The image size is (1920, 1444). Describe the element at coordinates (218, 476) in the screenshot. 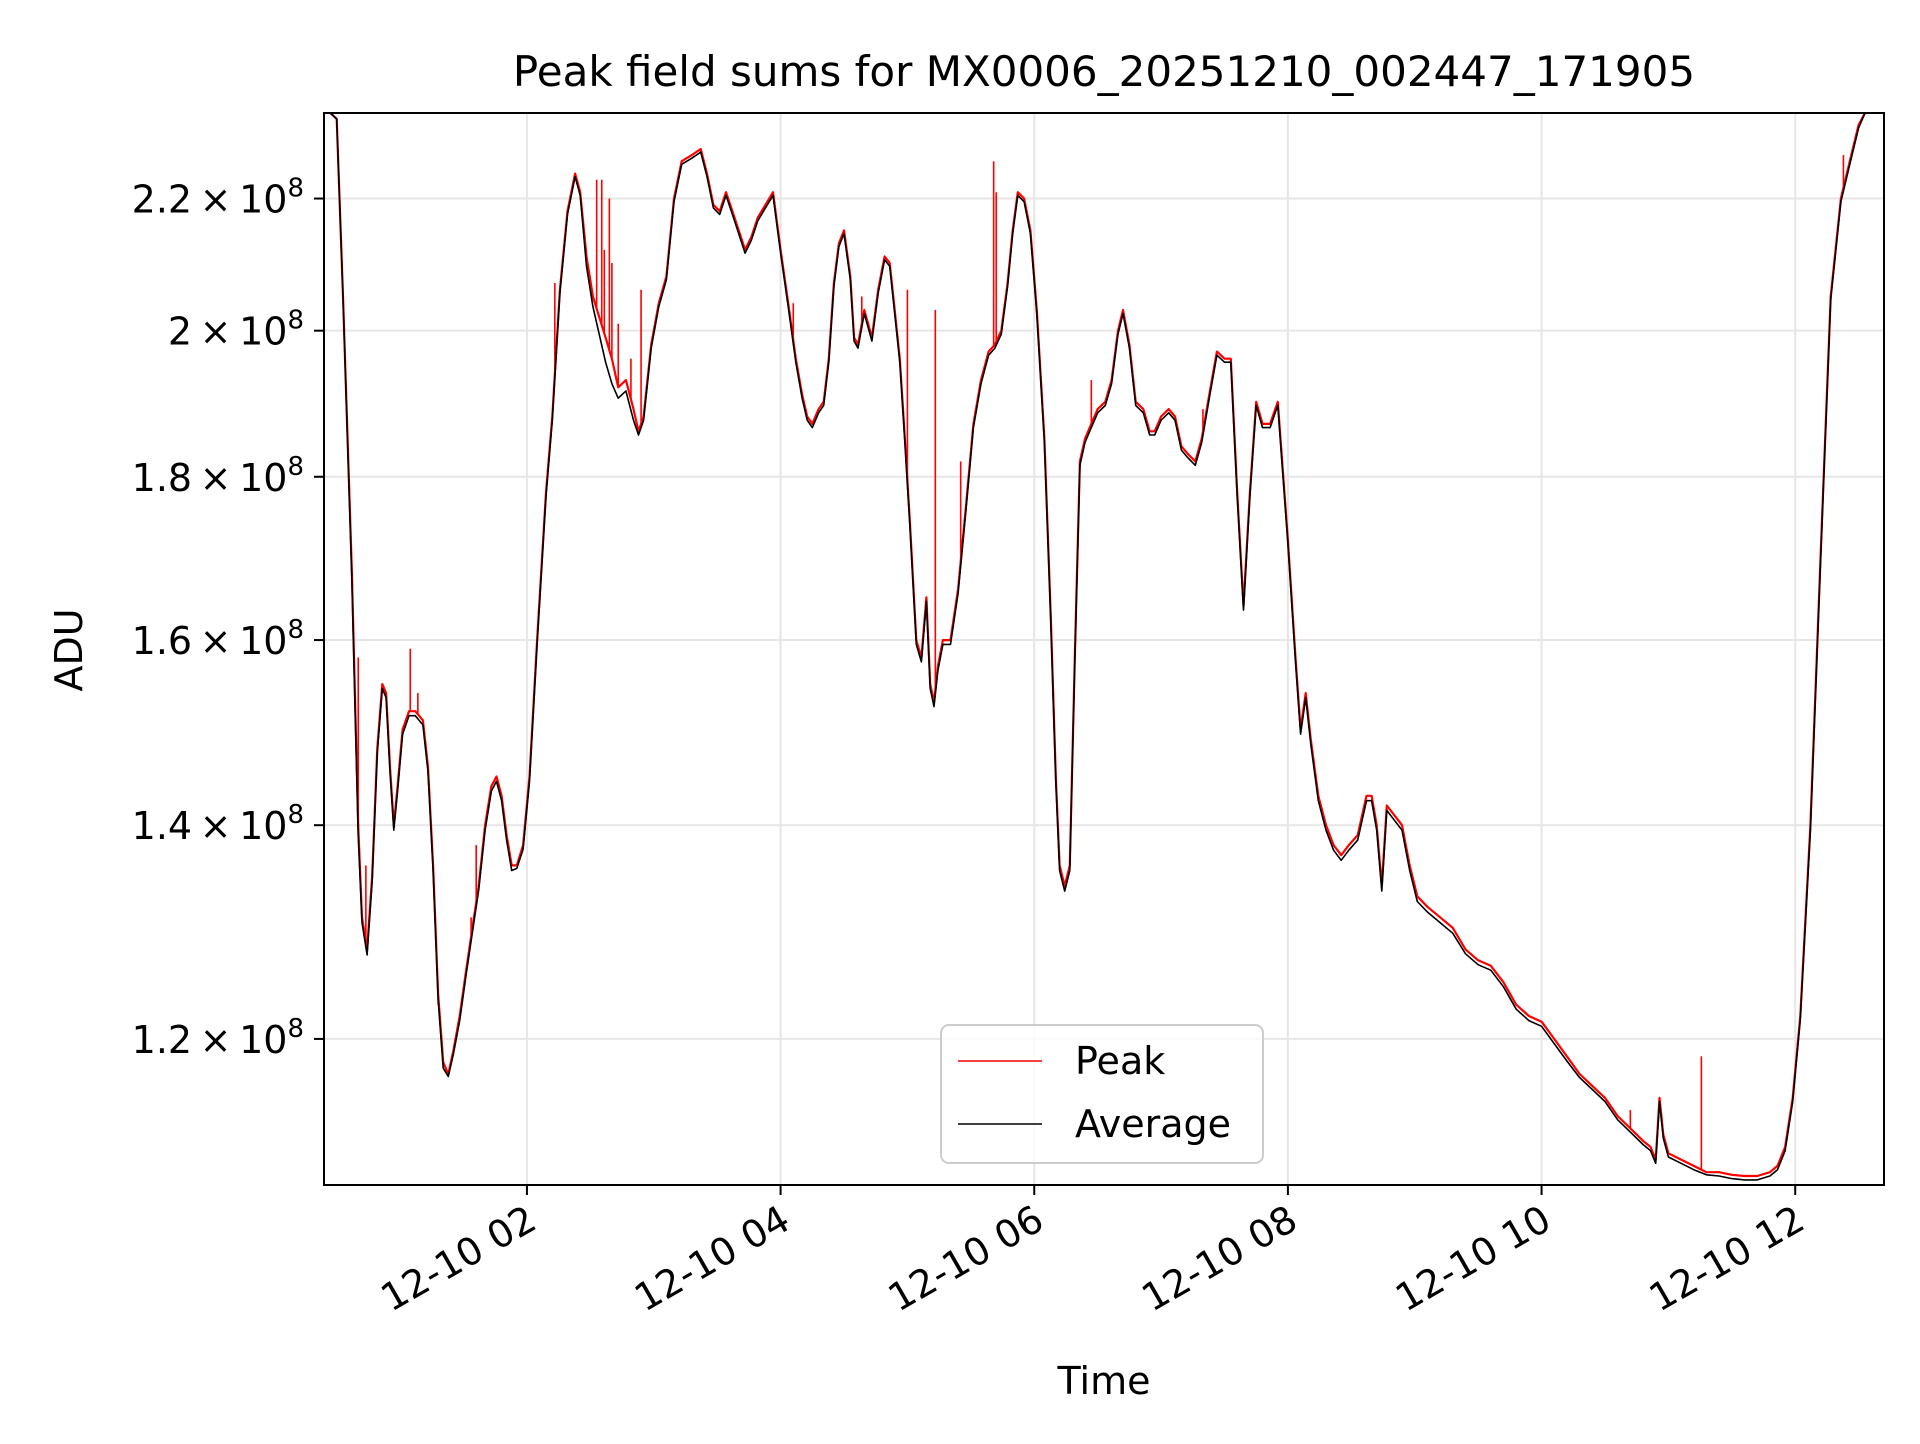

I see `y-tick-label: 1.8 × 108` at that location.